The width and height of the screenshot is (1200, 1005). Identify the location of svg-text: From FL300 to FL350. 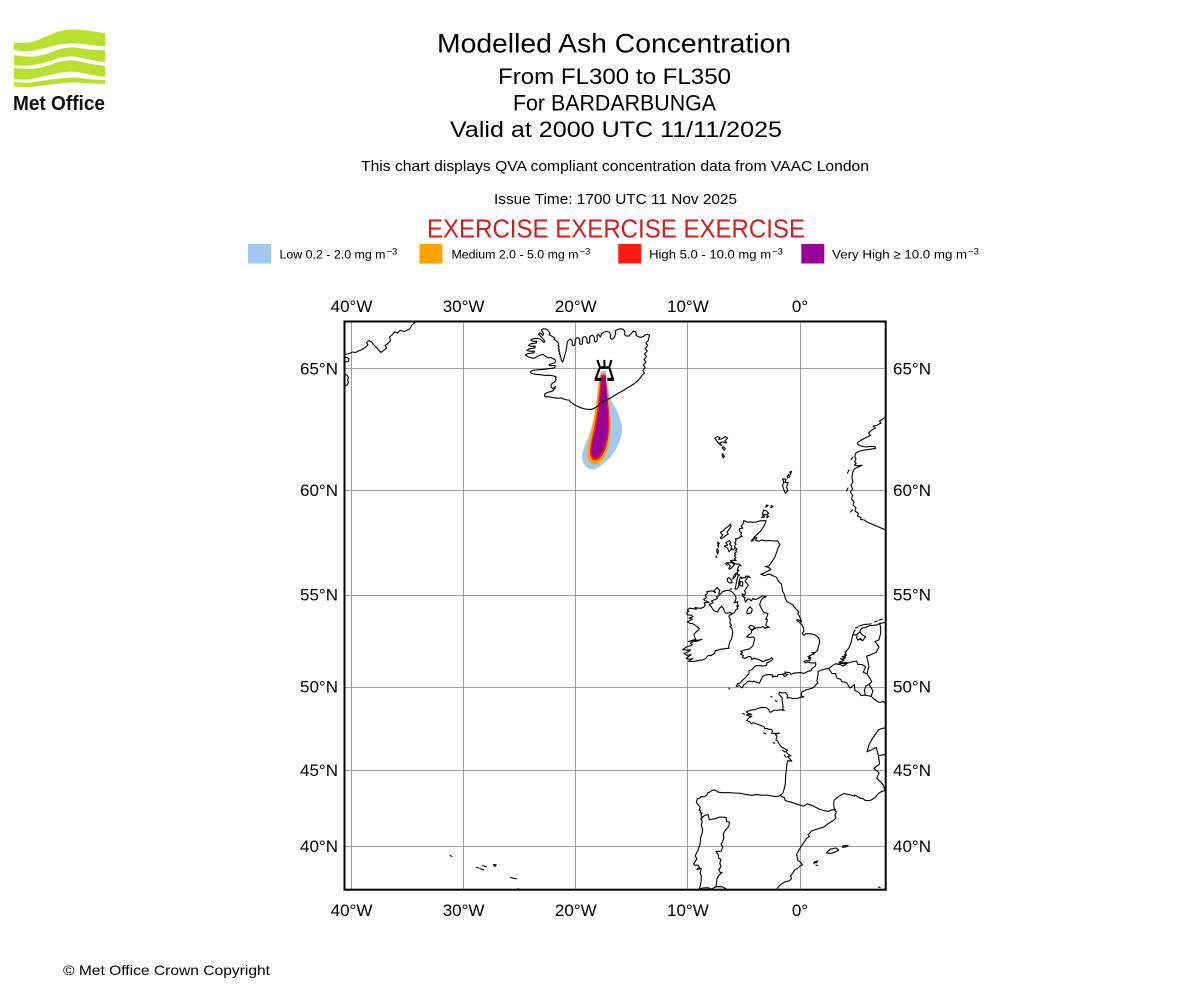
(614, 76).